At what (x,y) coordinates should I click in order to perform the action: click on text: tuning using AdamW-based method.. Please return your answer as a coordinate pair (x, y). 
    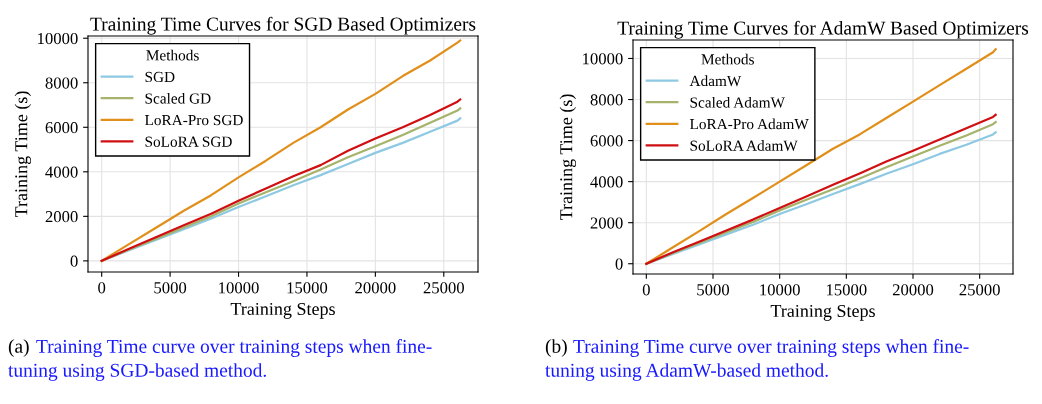
    Looking at the image, I should click on (686, 372).